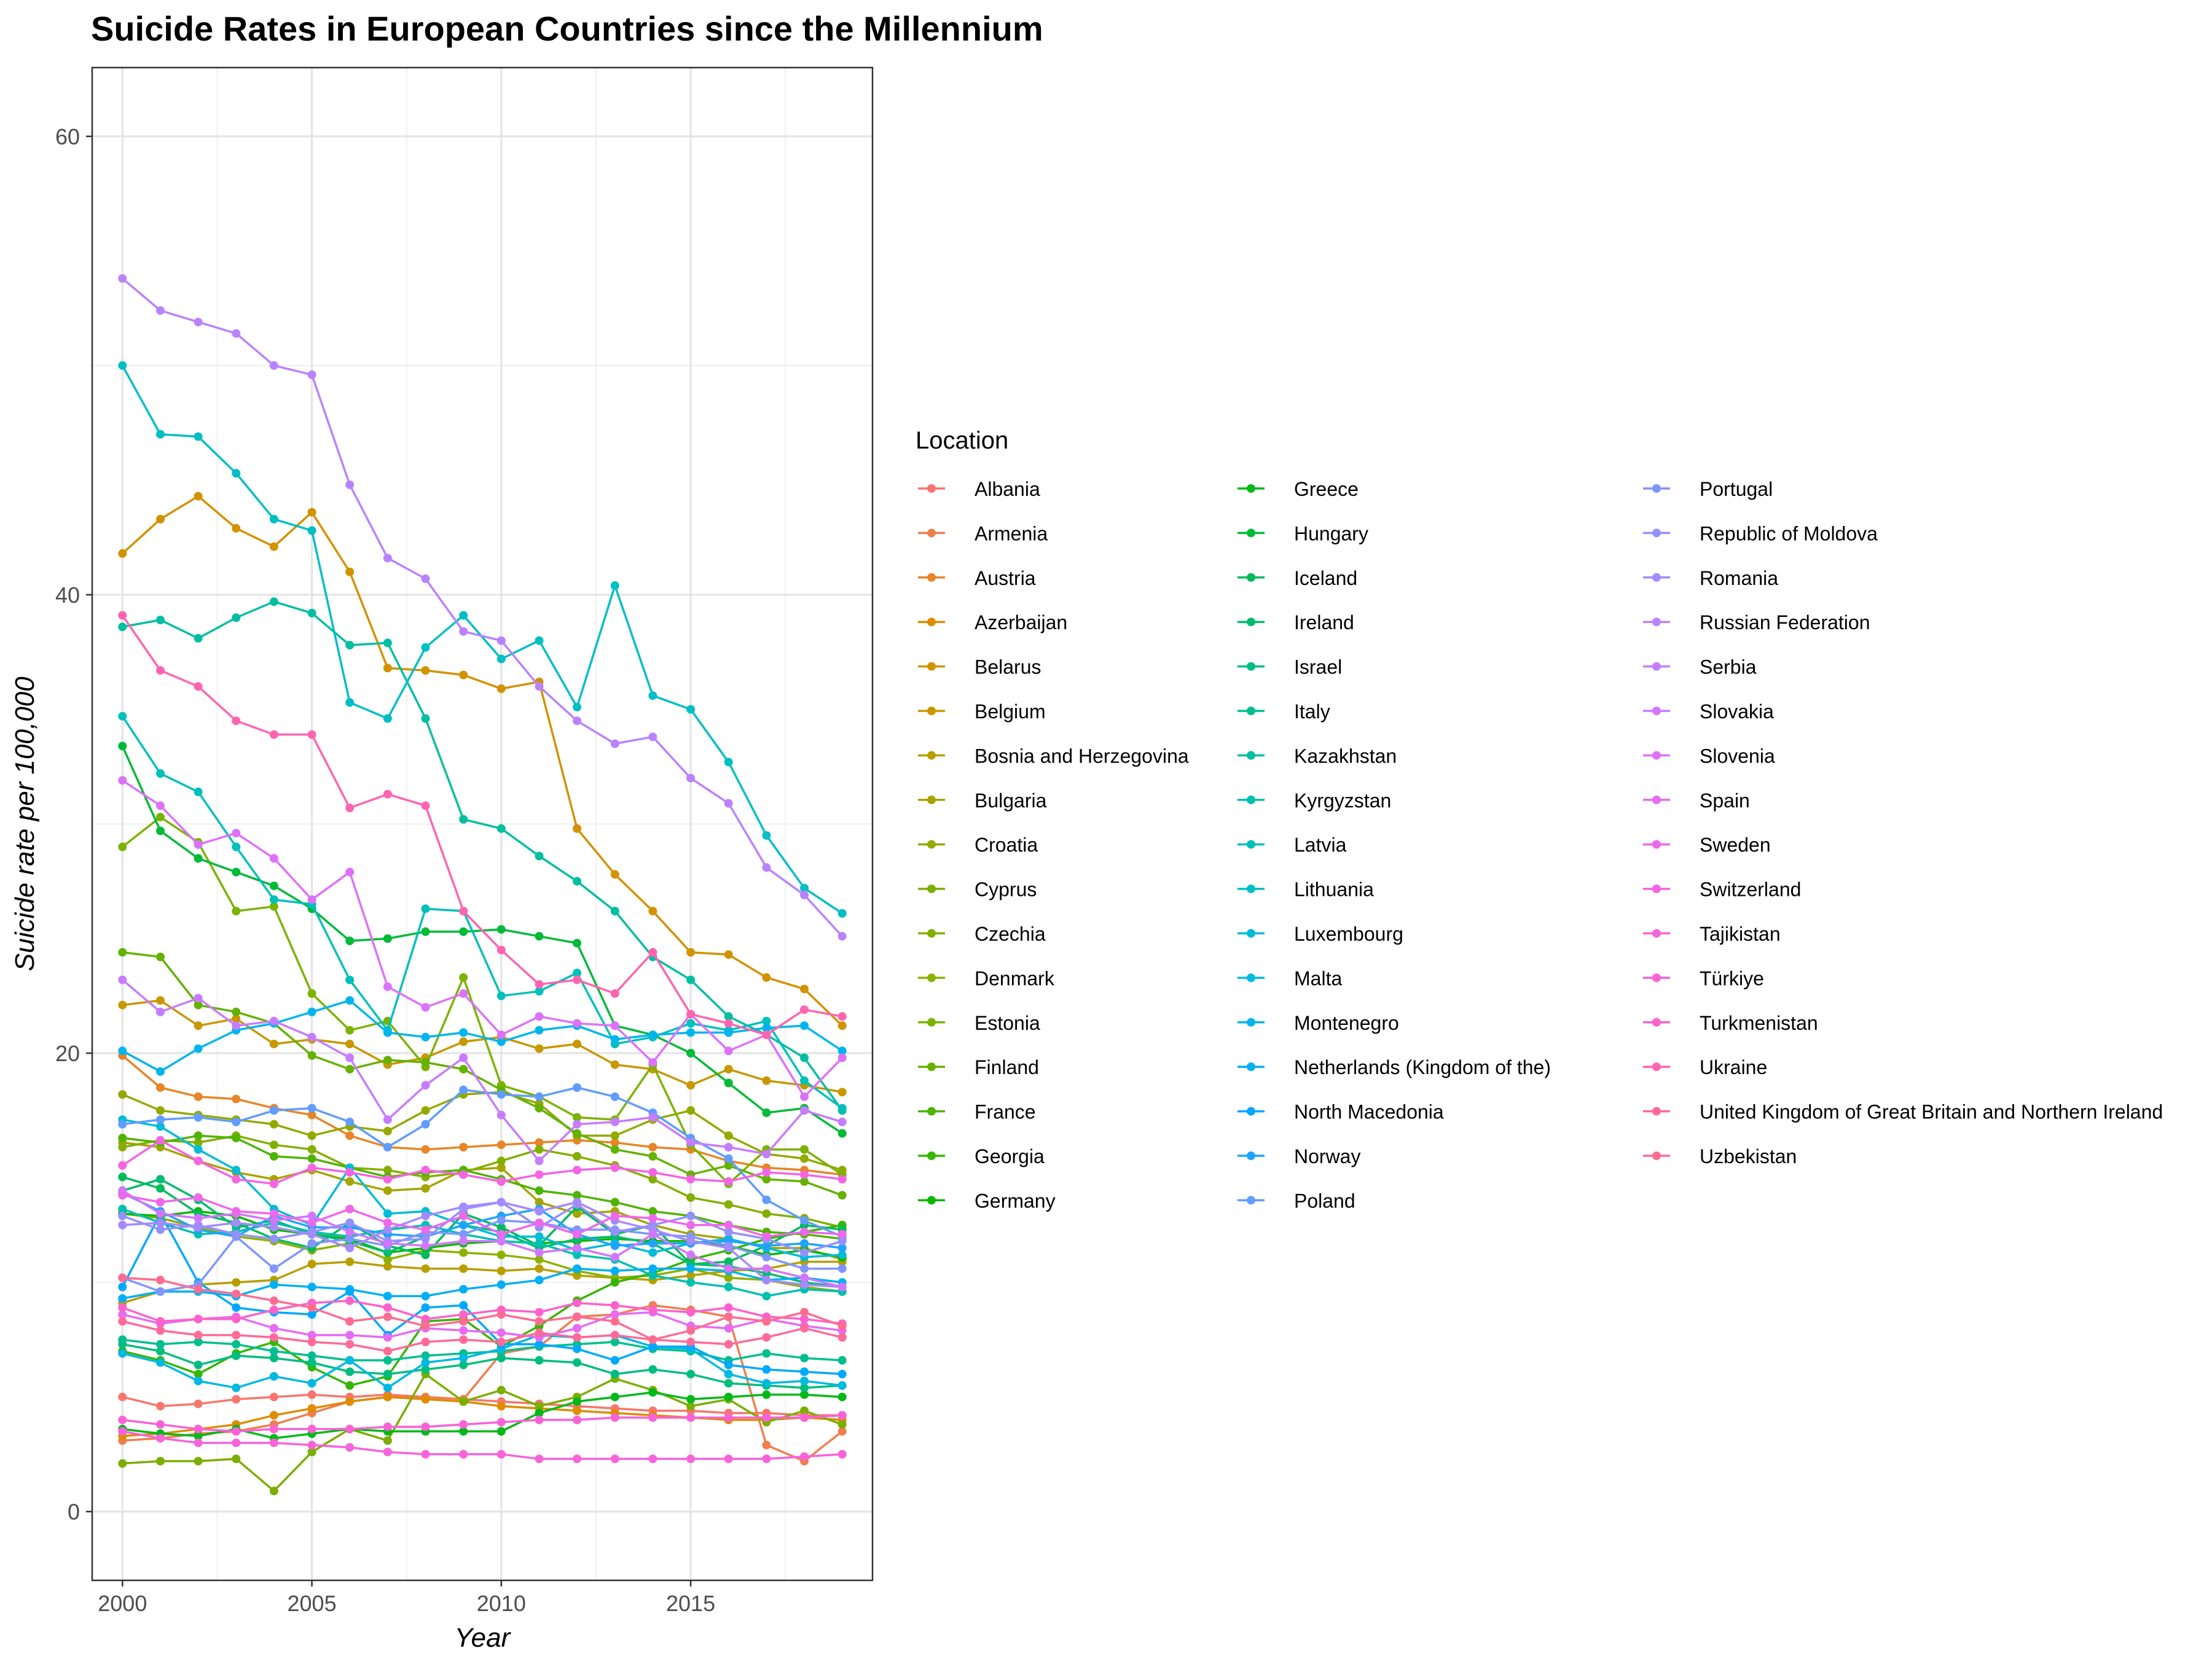  Describe the element at coordinates (1314, 801) in the screenshot. I see `legend-item: Kyrgyzstan` at that location.